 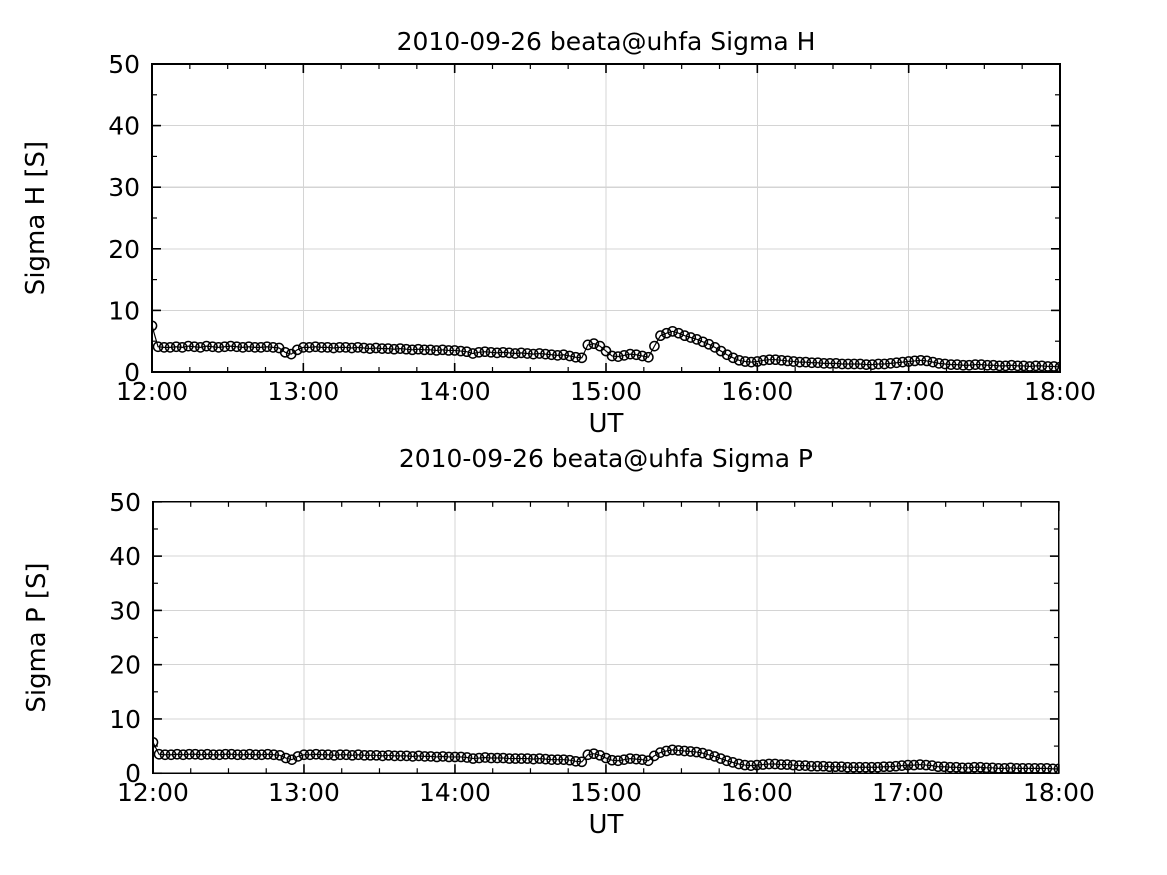 I want to click on data-series, so click(x=606, y=346).